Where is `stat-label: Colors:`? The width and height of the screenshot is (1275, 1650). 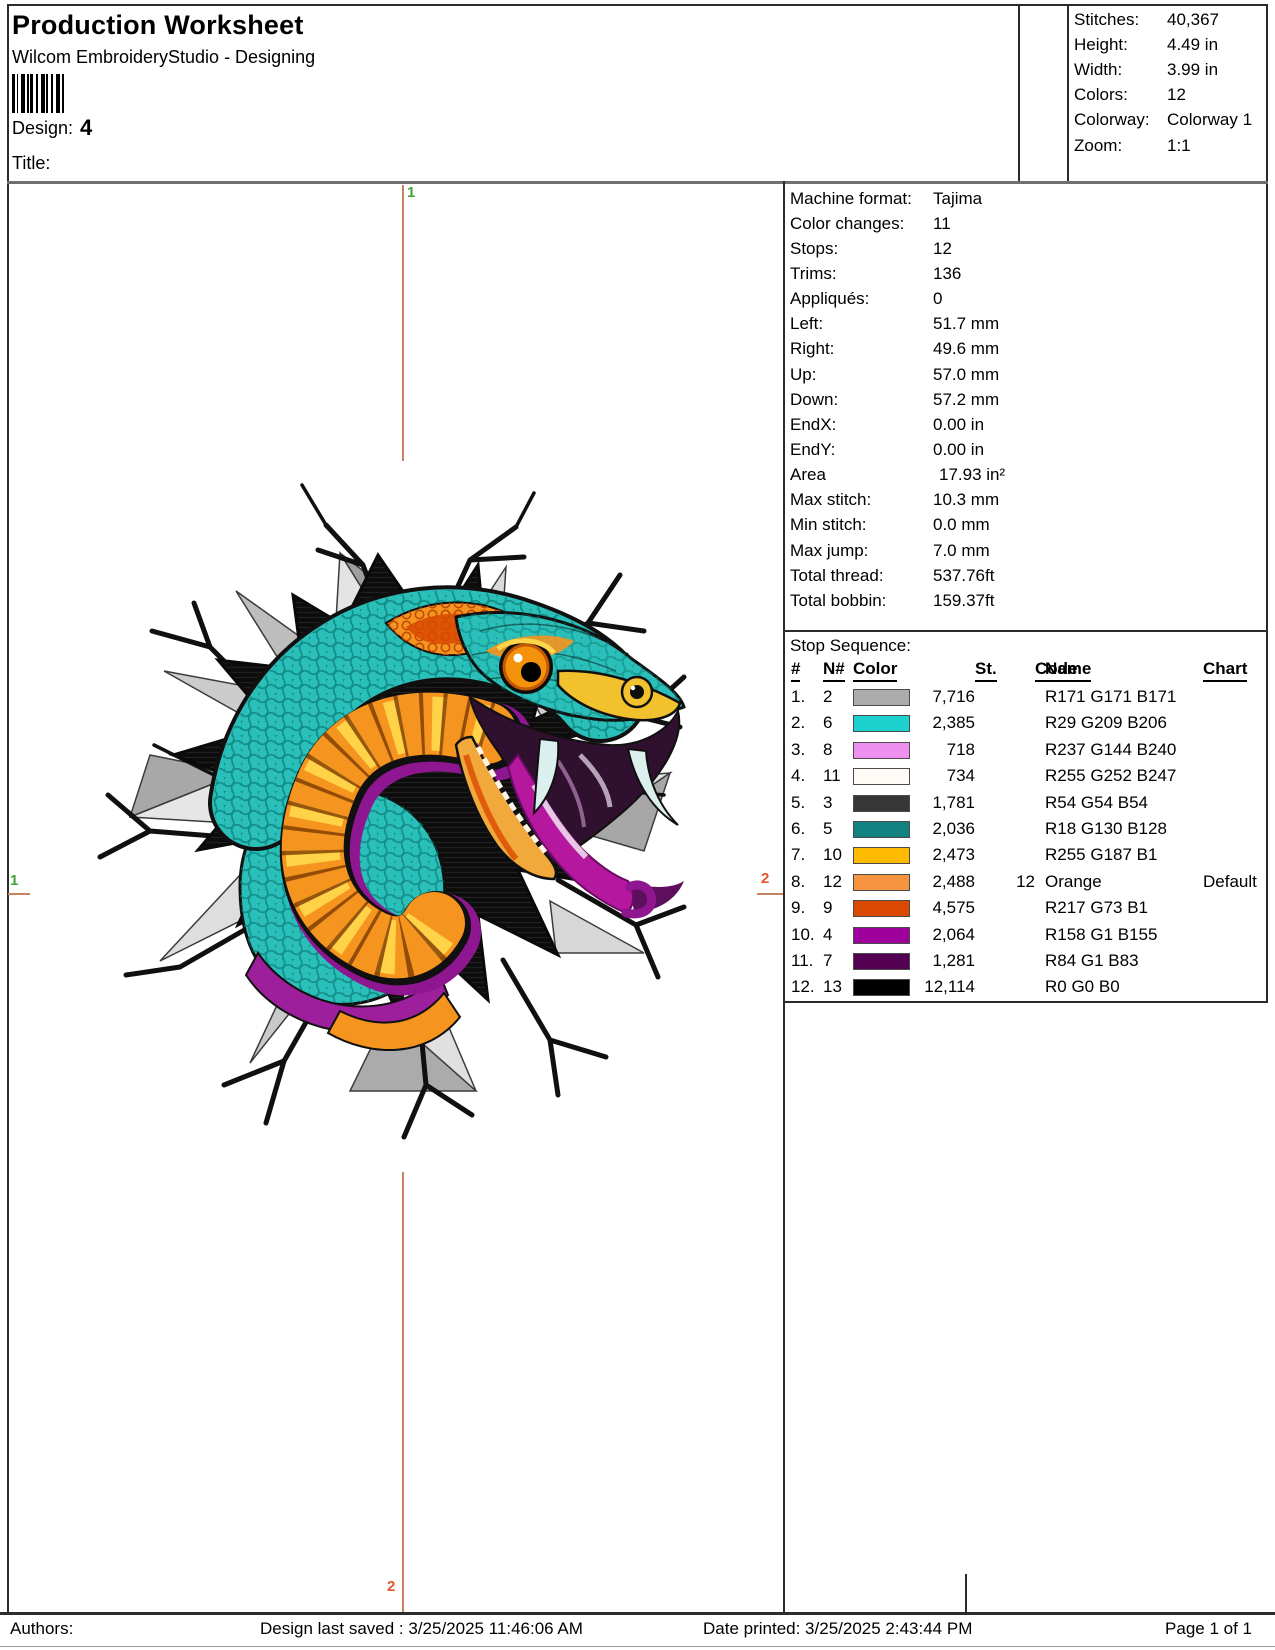 stat-label: Colors: is located at coordinates (1101, 95).